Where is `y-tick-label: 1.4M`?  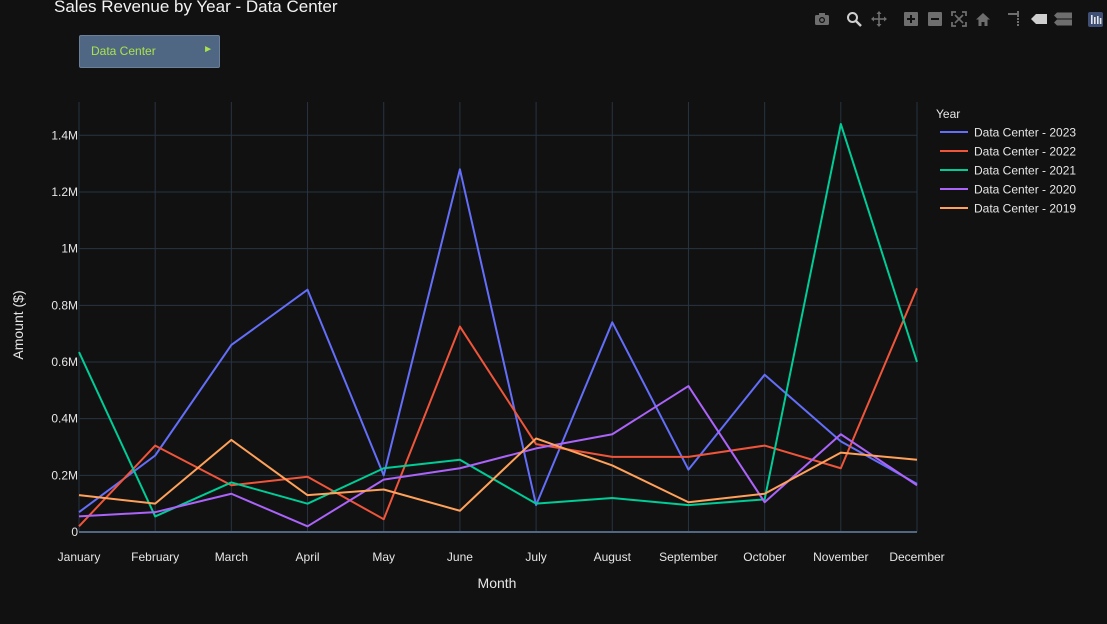 y-tick-label: 1.4M is located at coordinates (64, 135).